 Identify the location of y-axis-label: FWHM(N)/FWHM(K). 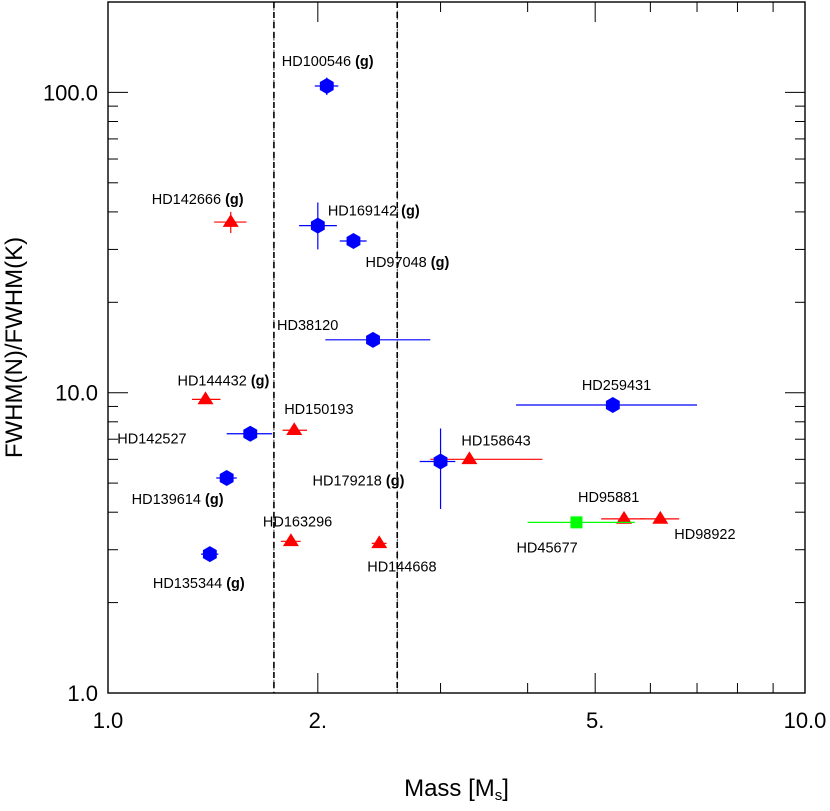
(14, 347).